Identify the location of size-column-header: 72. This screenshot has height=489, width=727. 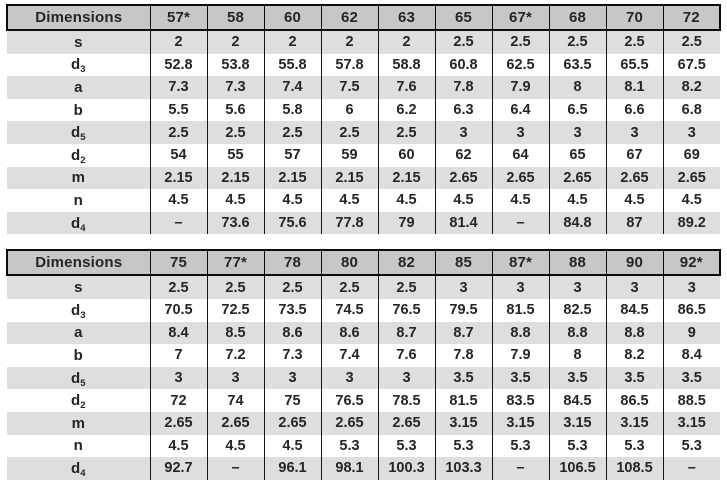
(691, 17).